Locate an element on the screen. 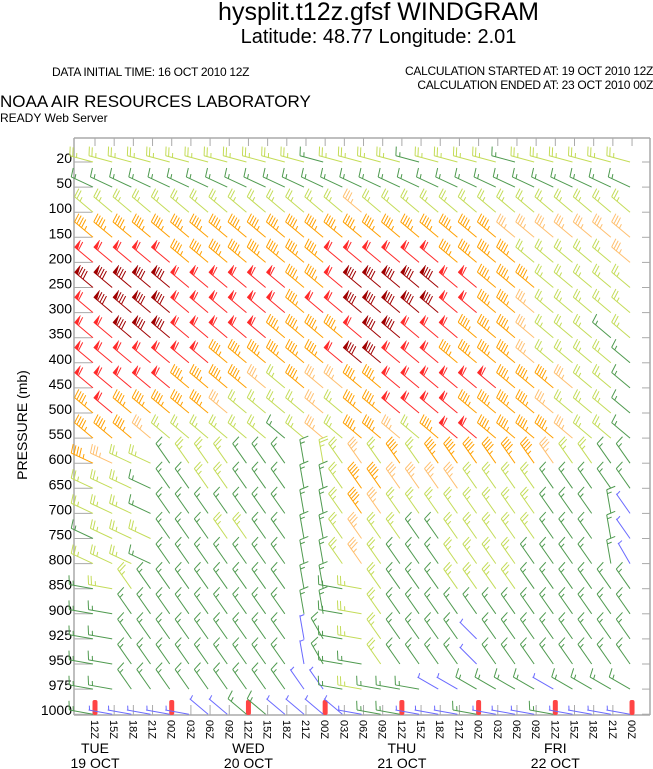  time-marker is located at coordinates (95, 707).